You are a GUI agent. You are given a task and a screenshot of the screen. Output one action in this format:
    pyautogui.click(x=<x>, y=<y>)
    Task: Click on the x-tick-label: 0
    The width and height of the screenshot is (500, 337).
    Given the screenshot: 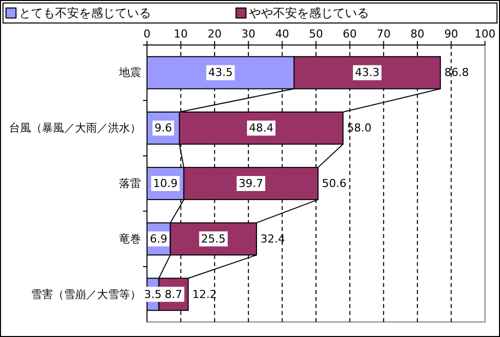 What is the action you would take?
    pyautogui.click(x=147, y=34)
    